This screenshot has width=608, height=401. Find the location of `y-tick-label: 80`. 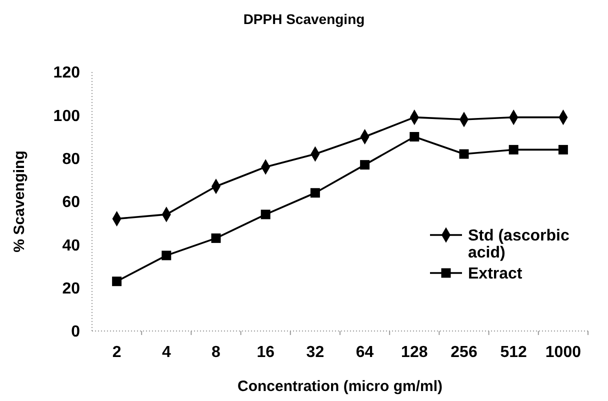

y-tick-label: 80 is located at coordinates (71, 159).